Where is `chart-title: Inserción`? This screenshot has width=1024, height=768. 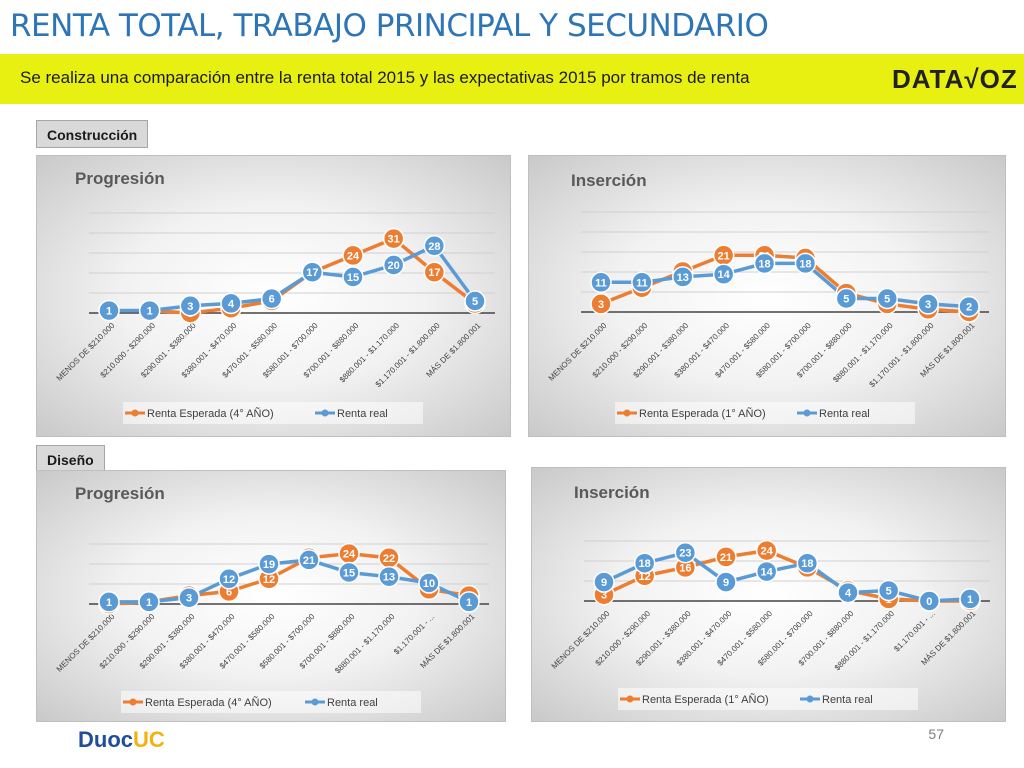 chart-title: Inserción is located at coordinates (612, 492).